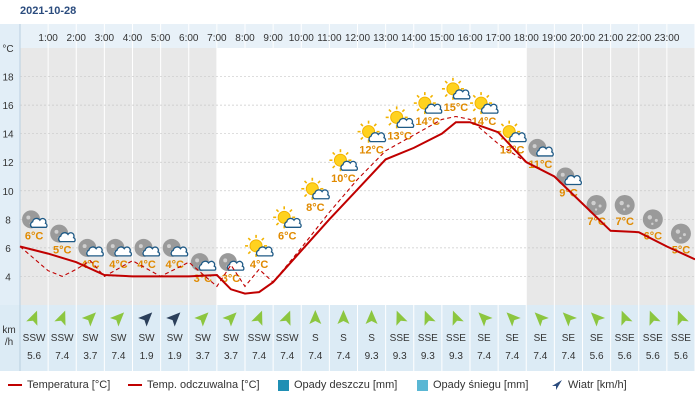  Describe the element at coordinates (422, 385) in the screenshot. I see `legend-swatch-snow` at that location.